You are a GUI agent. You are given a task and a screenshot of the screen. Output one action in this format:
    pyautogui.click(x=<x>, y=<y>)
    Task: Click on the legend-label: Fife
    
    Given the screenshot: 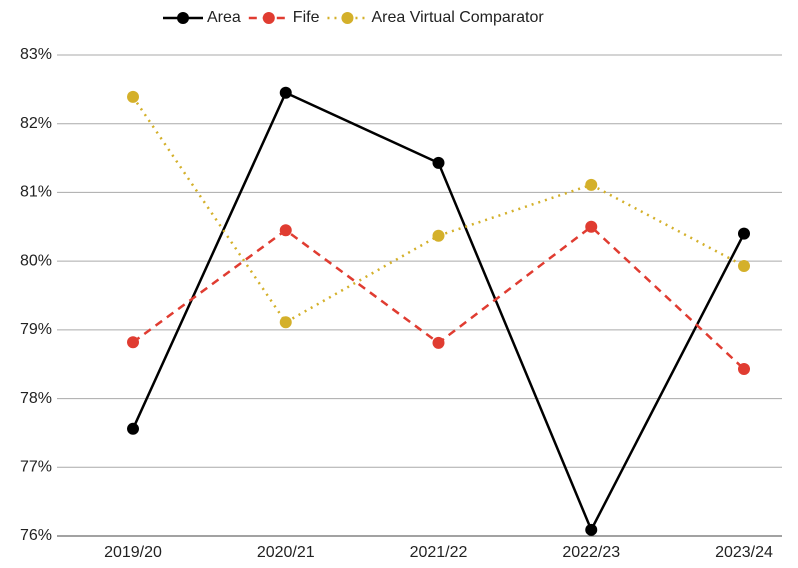 What is the action you would take?
    pyautogui.click(x=306, y=17)
    